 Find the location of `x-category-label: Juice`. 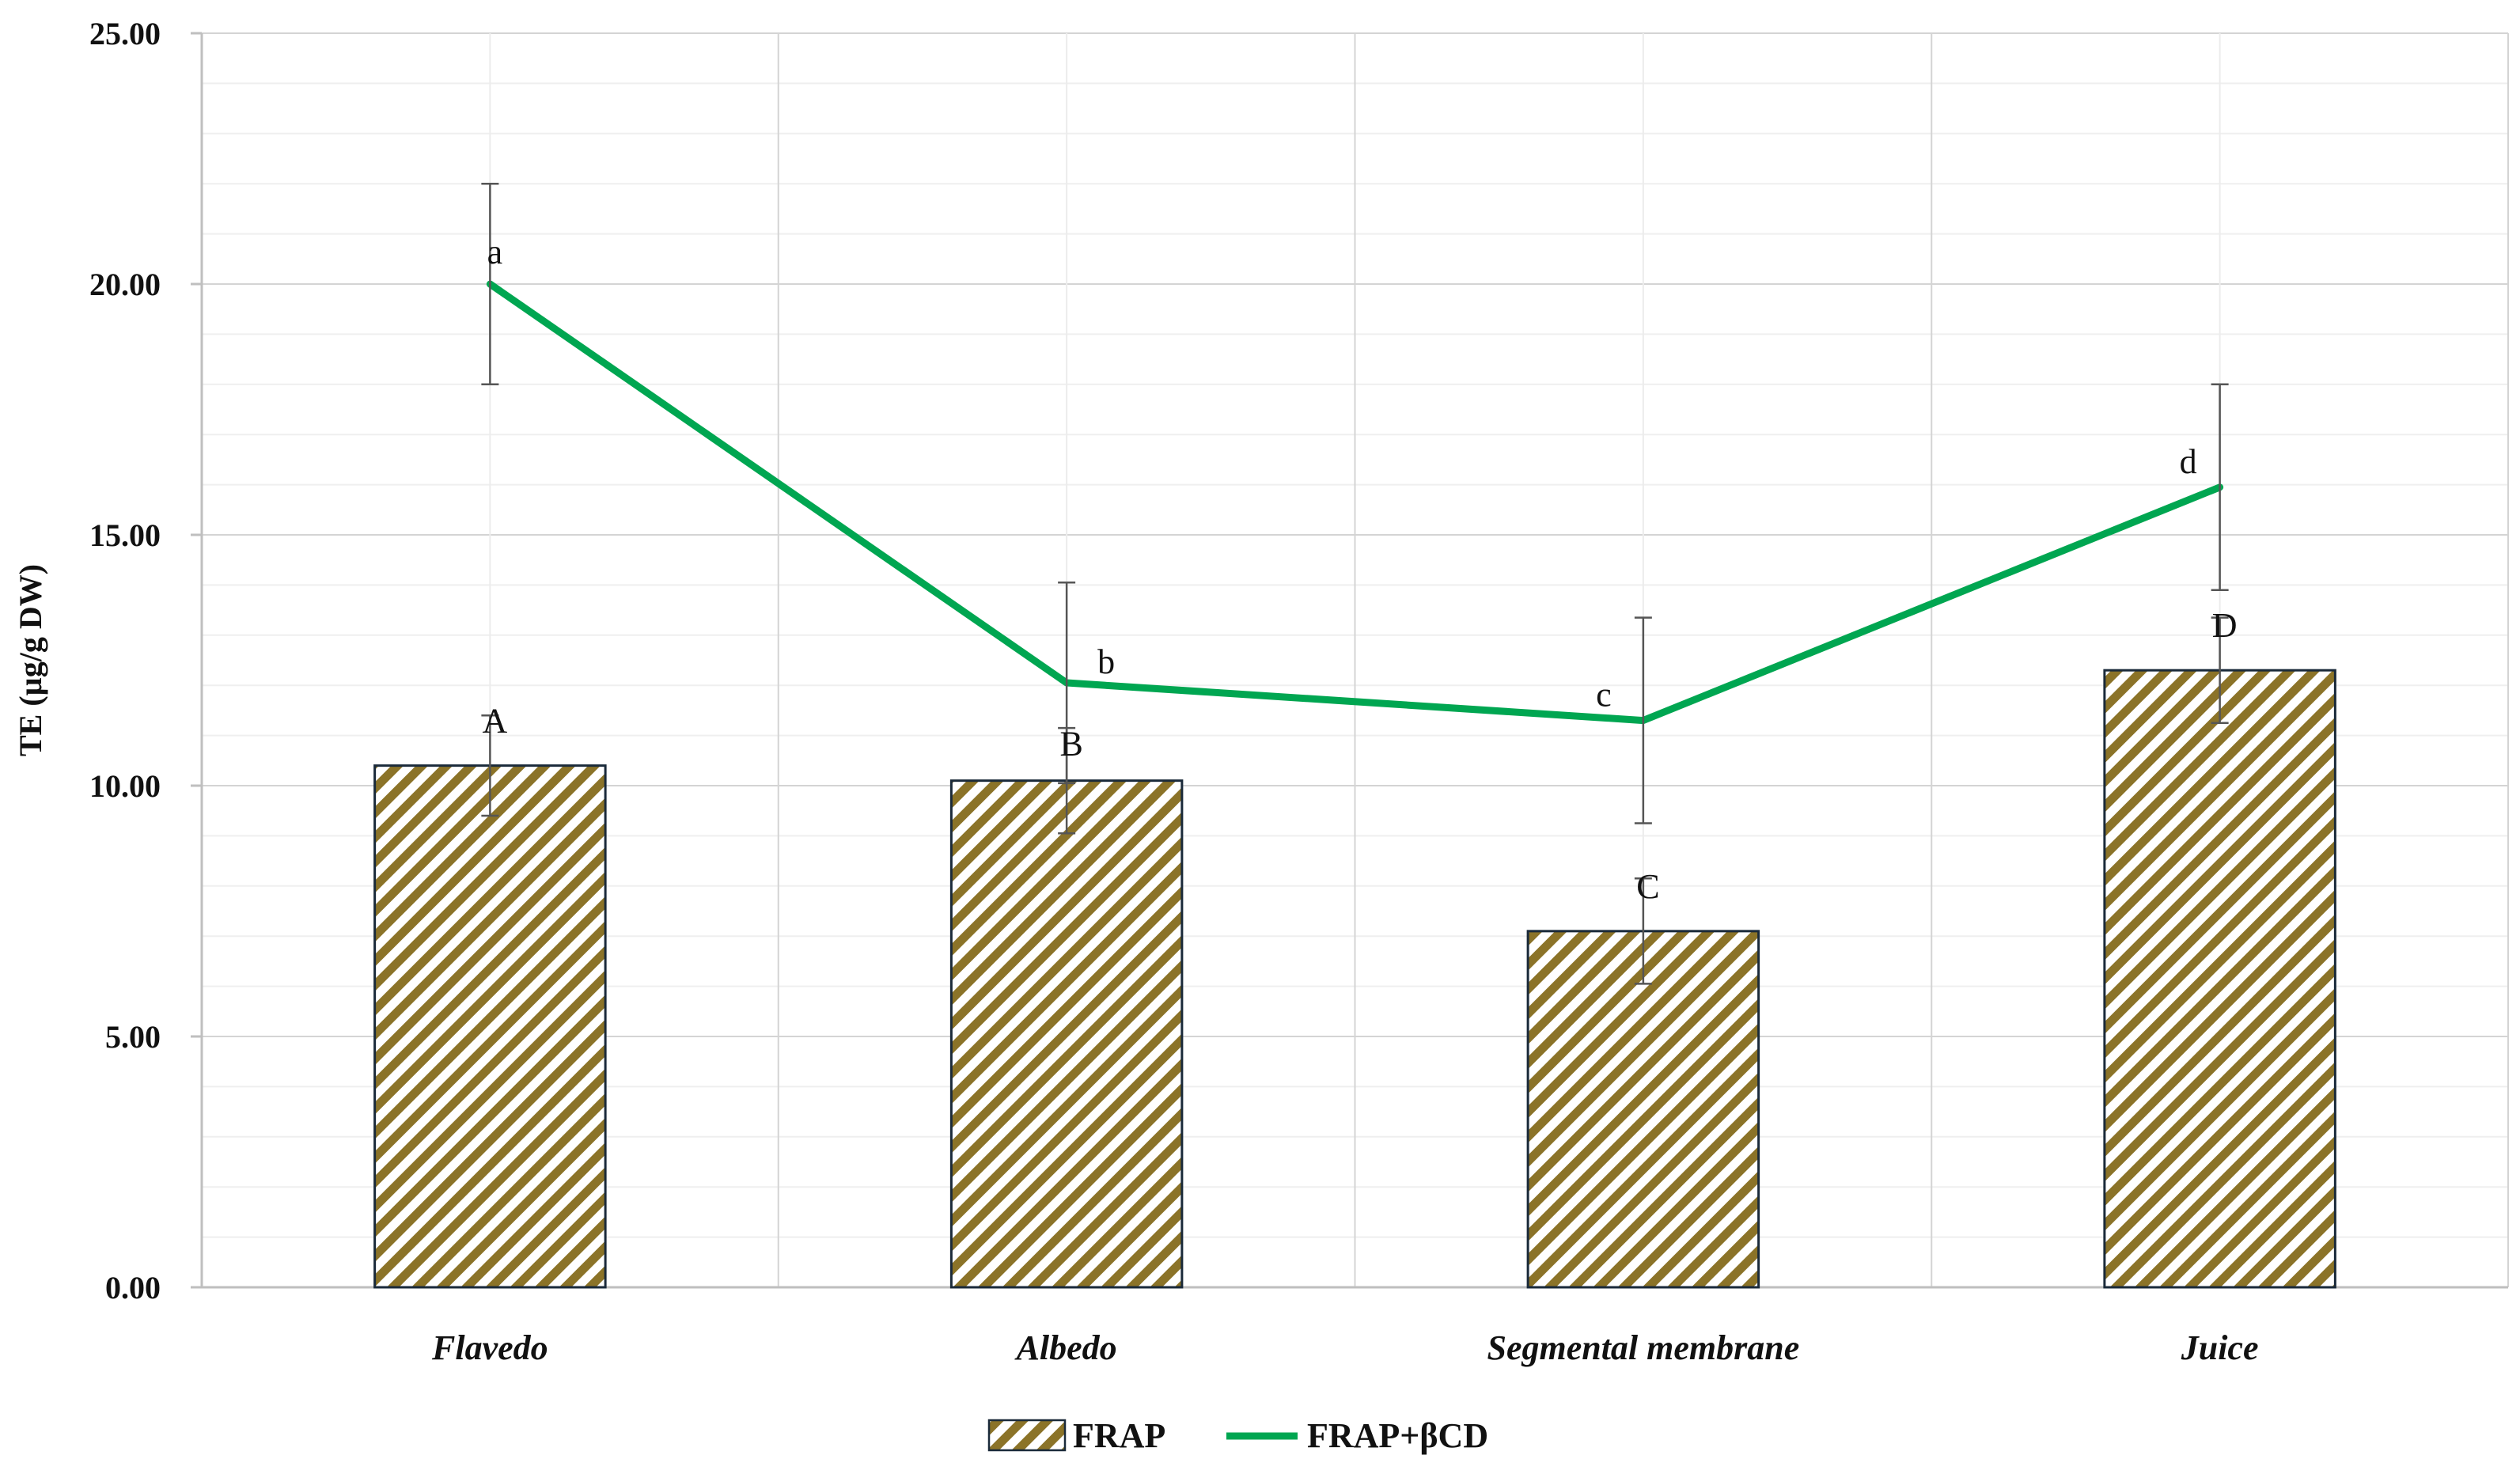

x-category-label: Juice is located at coordinates (2220, 1347).